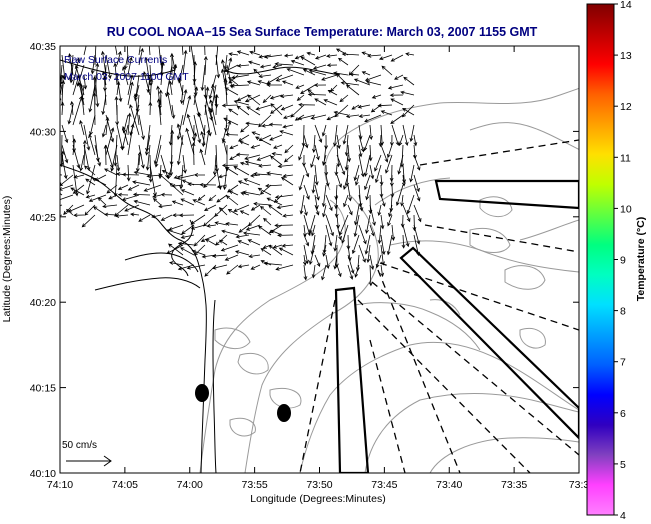 The height and width of the screenshot is (524, 651). I want to click on colorbar-tick-label: 12, so click(626, 107).